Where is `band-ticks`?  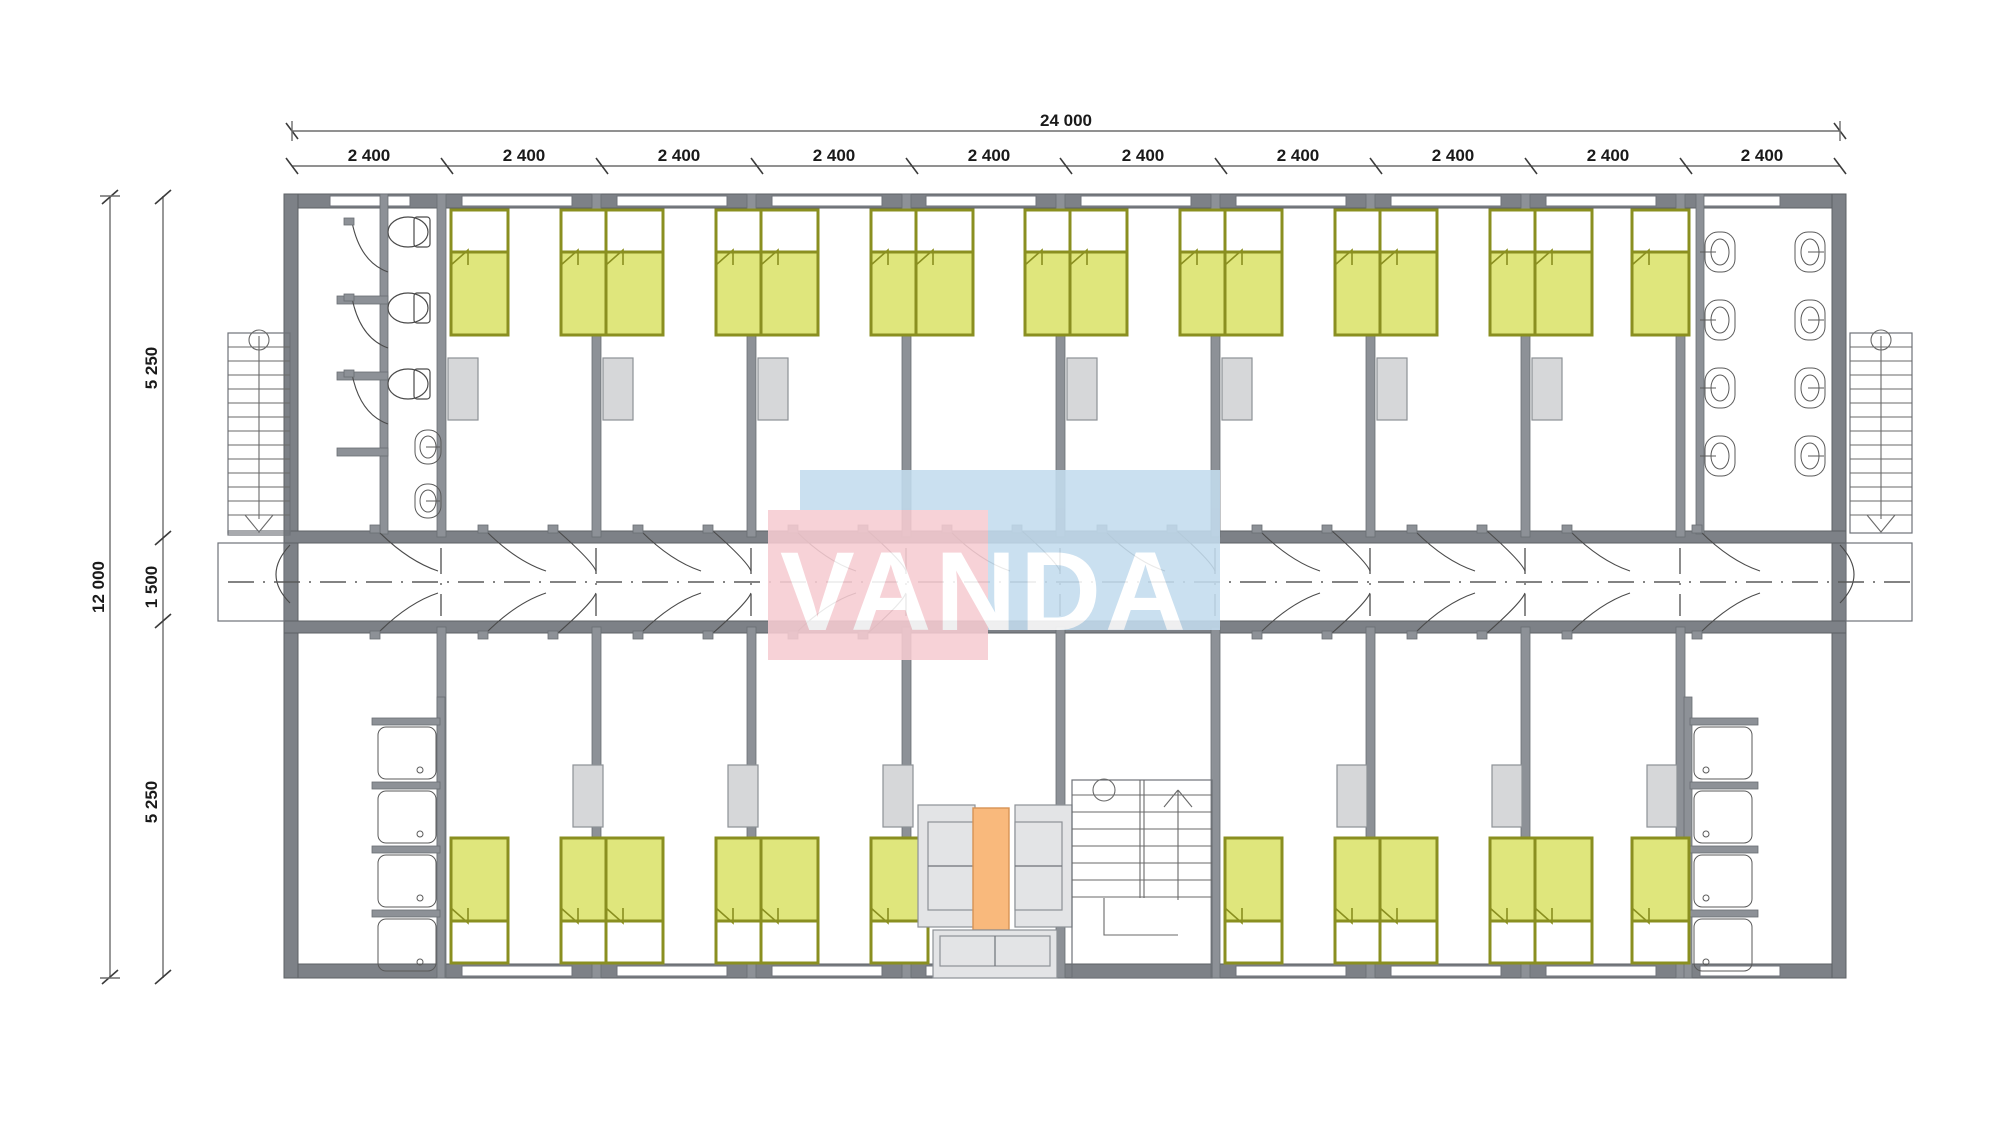
band-ticks is located at coordinates (163, 587).